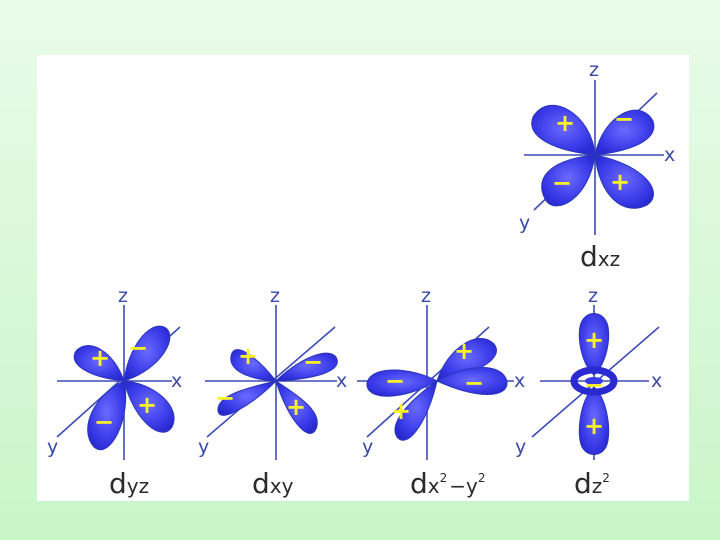 This screenshot has width=720, height=540. What do you see at coordinates (600, 256) in the screenshot?
I see `dxz-caption: dxz` at bounding box center [600, 256].